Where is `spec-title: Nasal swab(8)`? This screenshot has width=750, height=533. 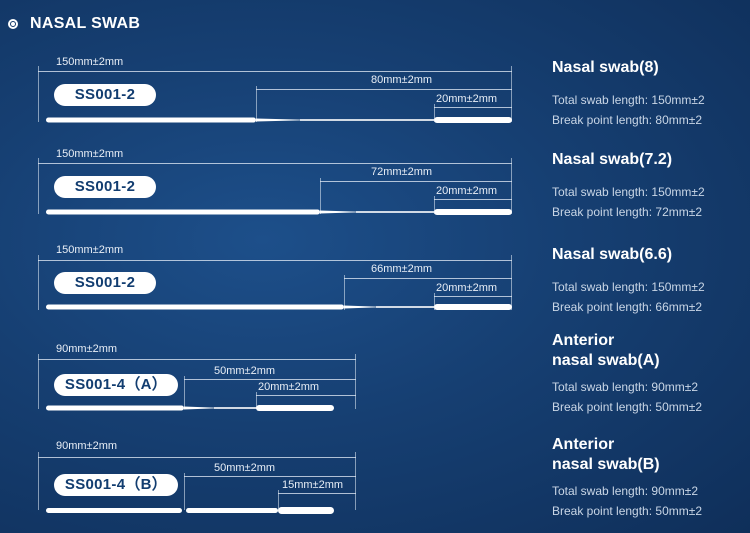 spec-title: Nasal swab(8) is located at coordinates (605, 67).